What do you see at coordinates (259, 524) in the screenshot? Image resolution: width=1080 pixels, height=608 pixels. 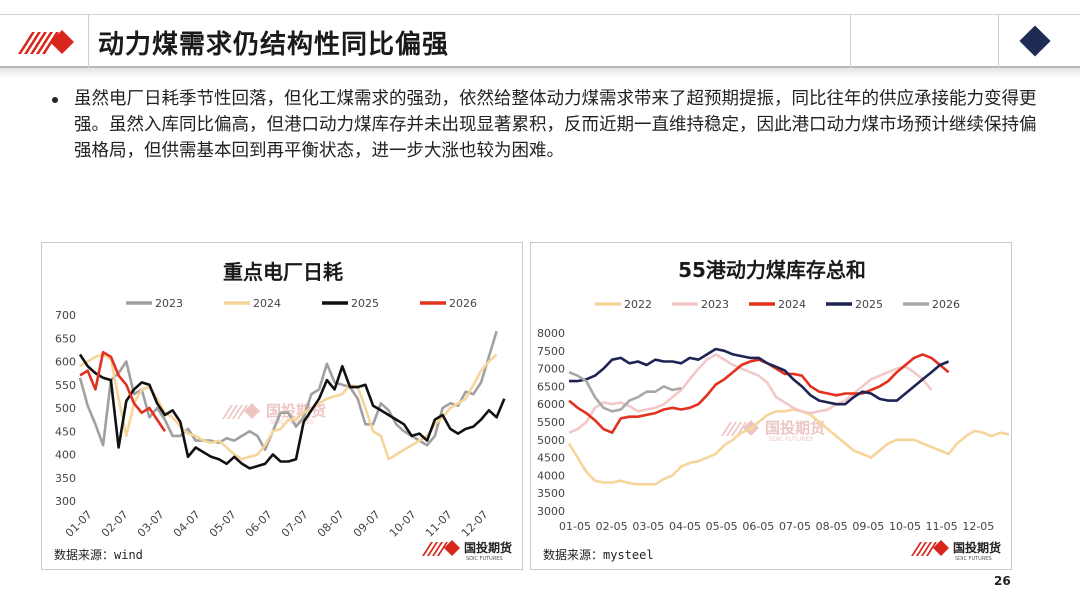 I see `x-tick-label: 06-07` at bounding box center [259, 524].